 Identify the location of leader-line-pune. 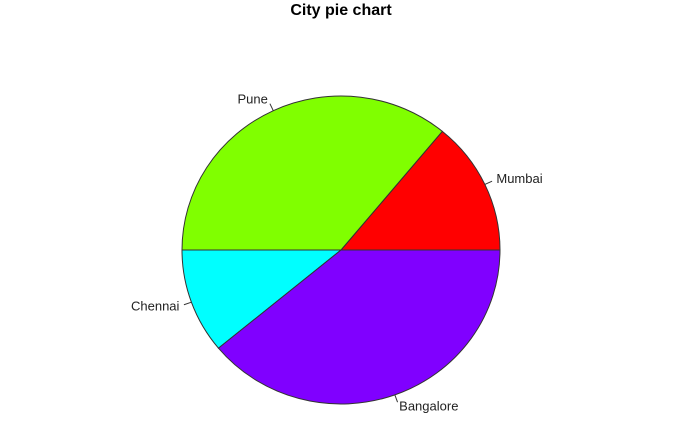
(271, 107).